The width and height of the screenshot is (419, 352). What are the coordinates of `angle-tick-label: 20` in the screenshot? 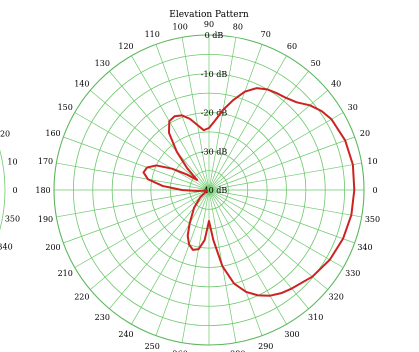 It's located at (365, 133).